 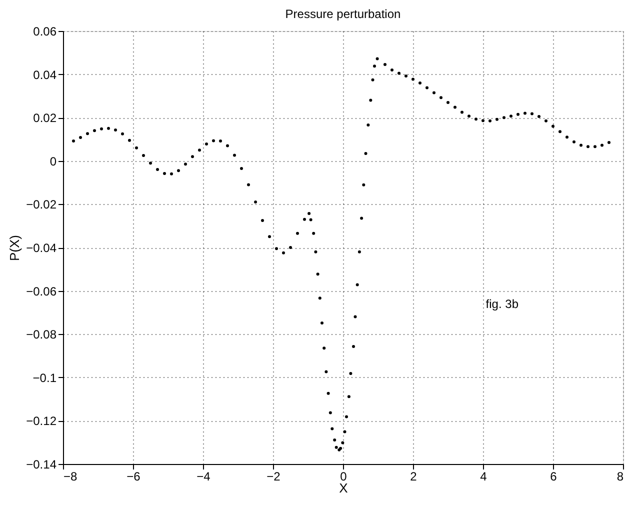 What do you see at coordinates (620, 477) in the screenshot?
I see `x-tick-label: 8` at bounding box center [620, 477].